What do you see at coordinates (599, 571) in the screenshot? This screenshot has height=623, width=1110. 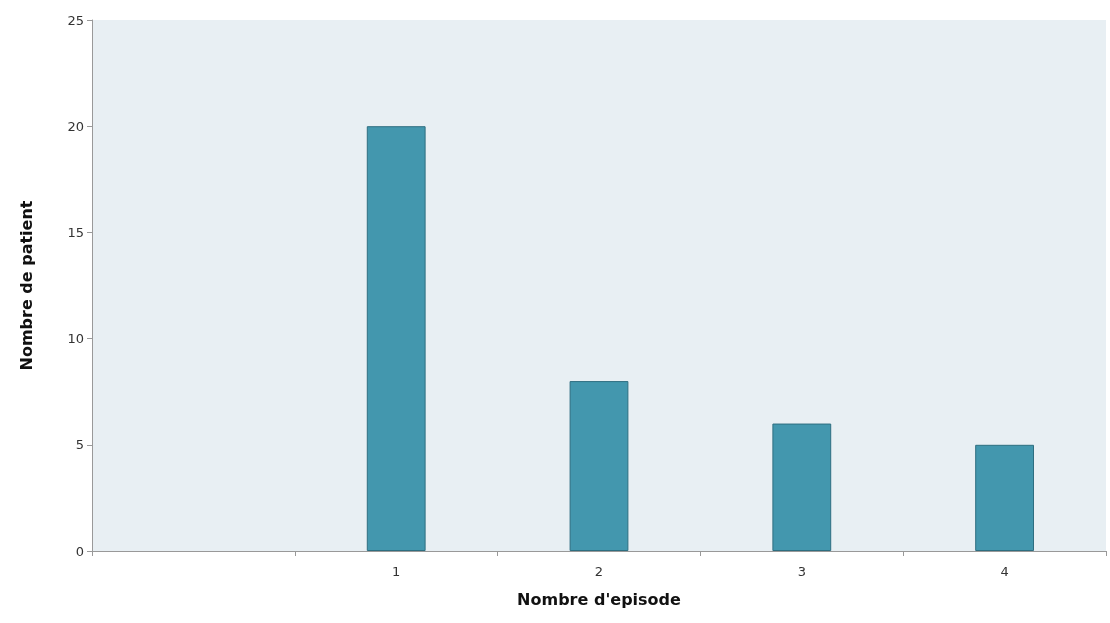 I see `x-tick-label: 2` at bounding box center [599, 571].